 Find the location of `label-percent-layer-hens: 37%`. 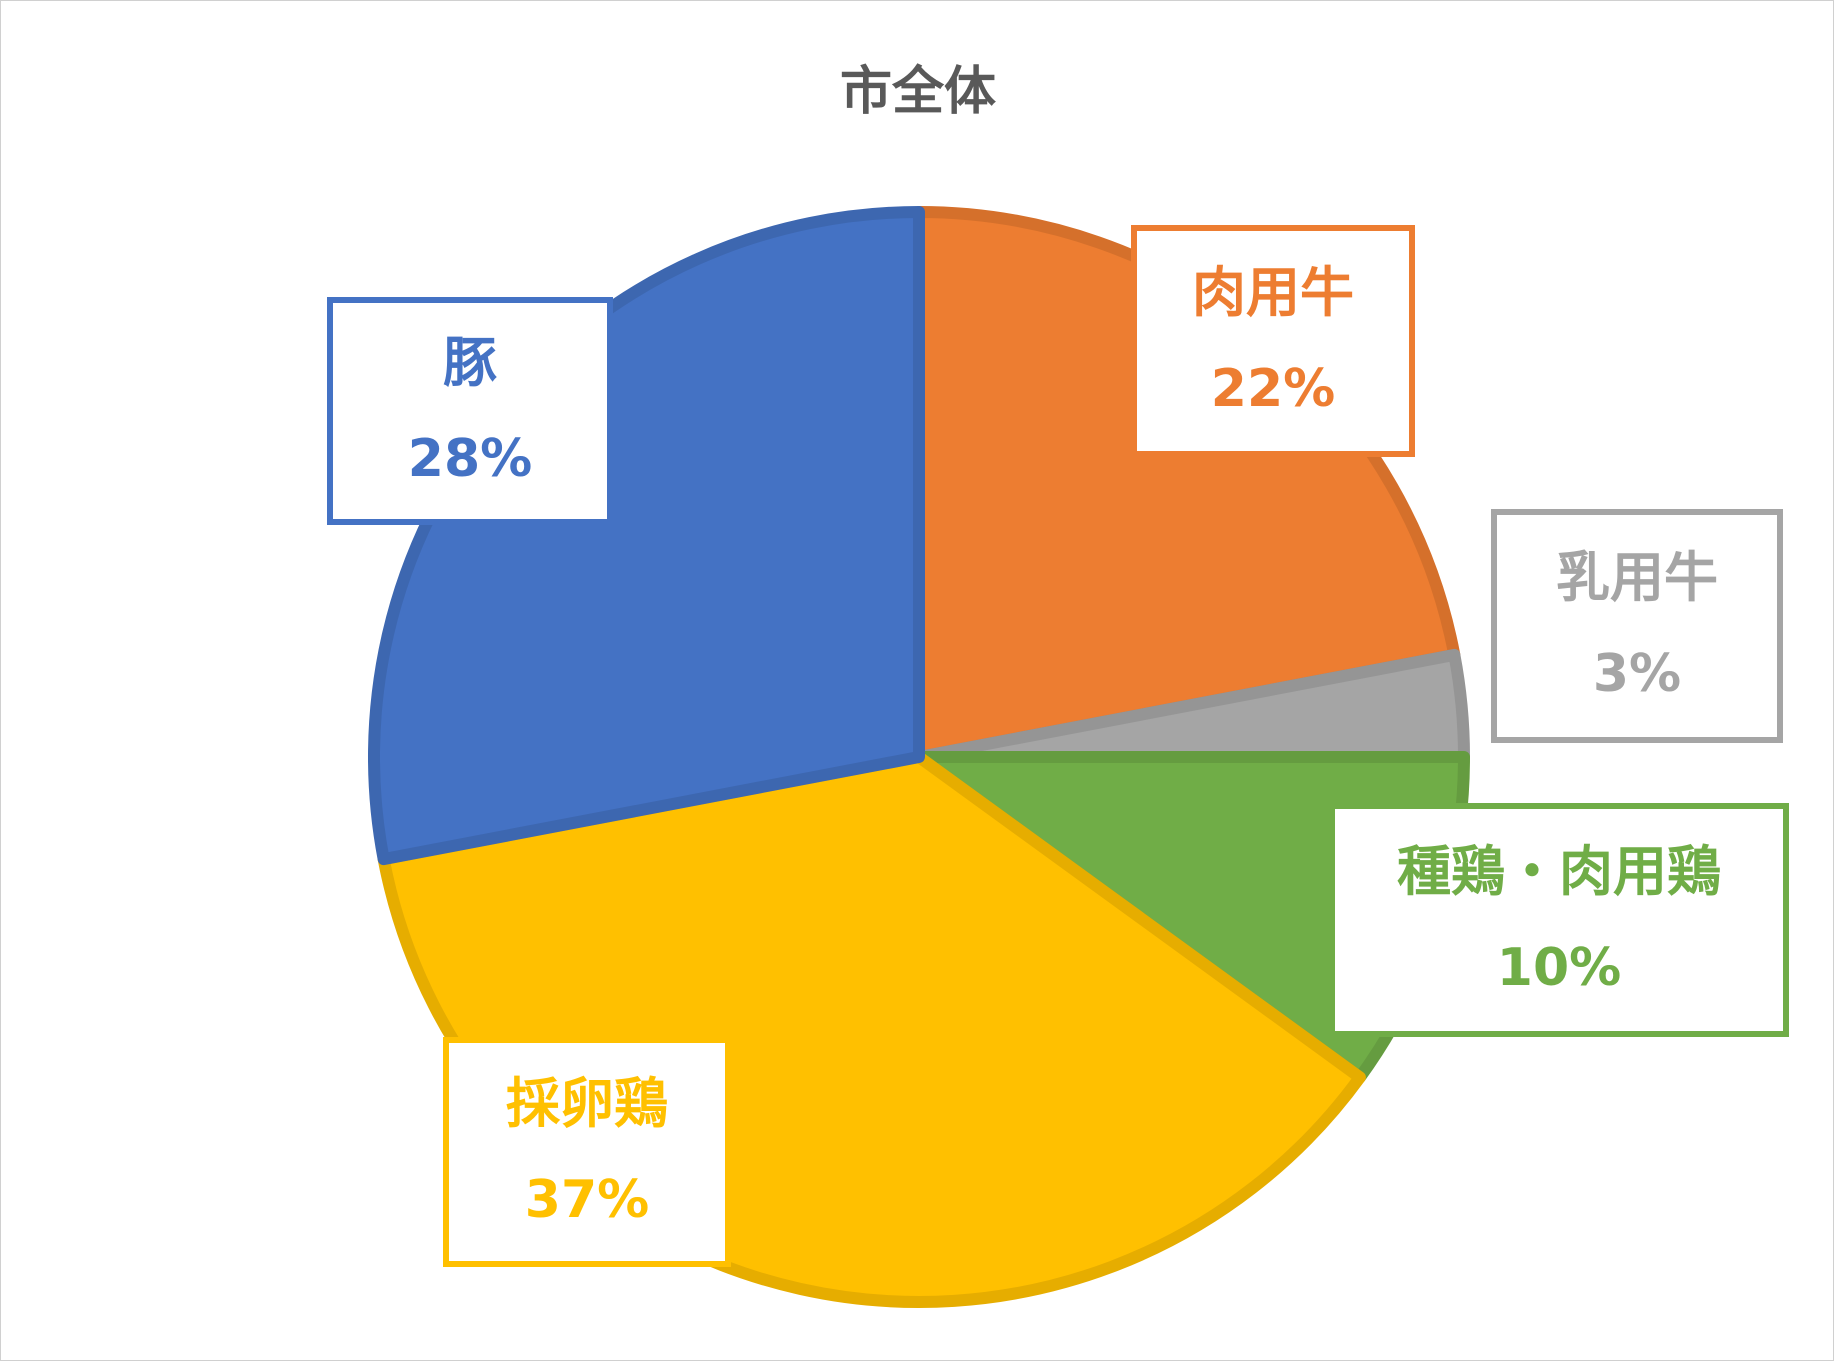

label-percent-layer-hens: 37% is located at coordinates (587, 1200).